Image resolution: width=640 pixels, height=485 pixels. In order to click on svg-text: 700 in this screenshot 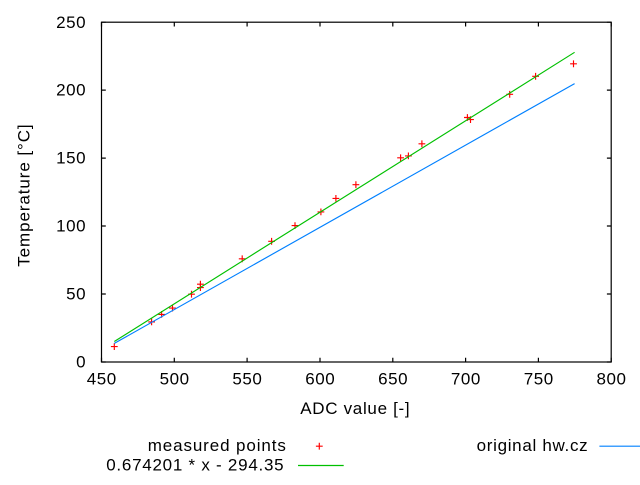, I will do `click(466, 379)`.